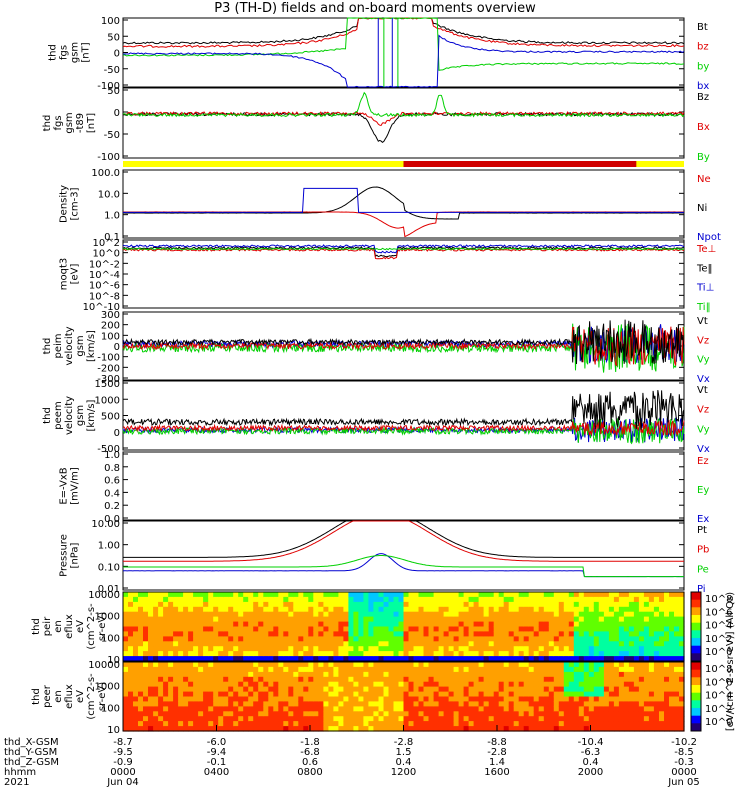  I want to click on ylabel-line: gsm, so click(75, 52).